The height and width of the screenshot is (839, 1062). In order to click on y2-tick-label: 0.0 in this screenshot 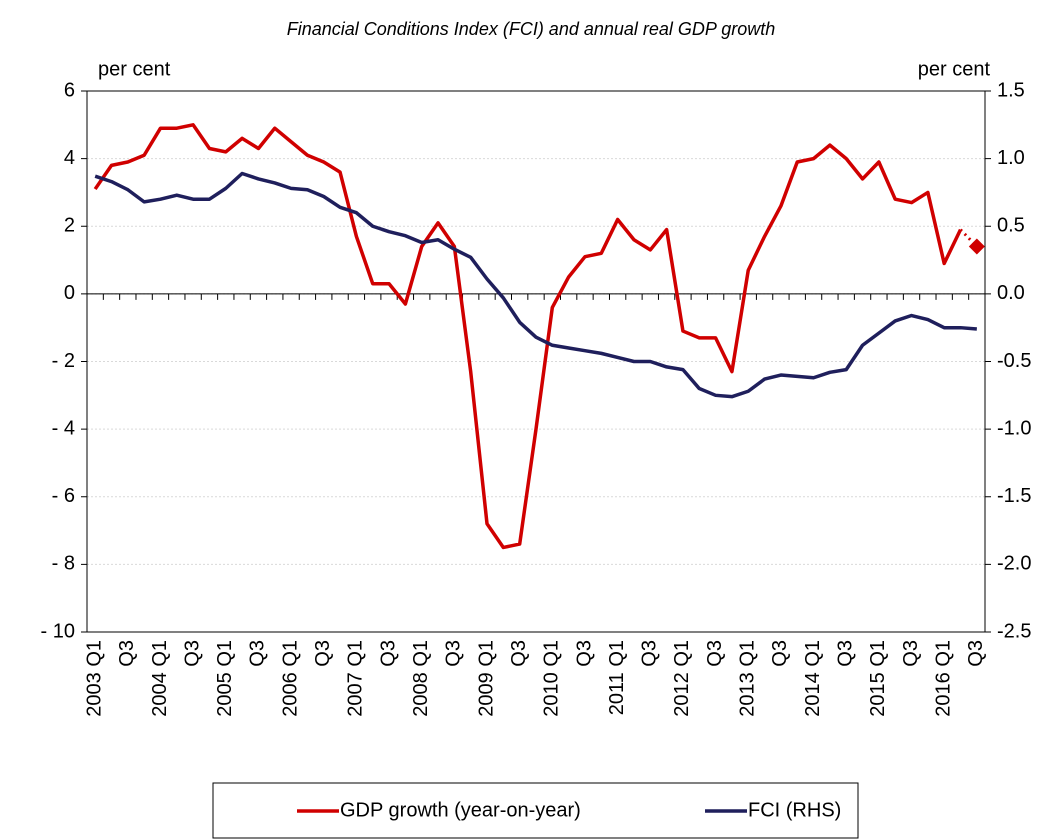, I will do `click(1011, 293)`.